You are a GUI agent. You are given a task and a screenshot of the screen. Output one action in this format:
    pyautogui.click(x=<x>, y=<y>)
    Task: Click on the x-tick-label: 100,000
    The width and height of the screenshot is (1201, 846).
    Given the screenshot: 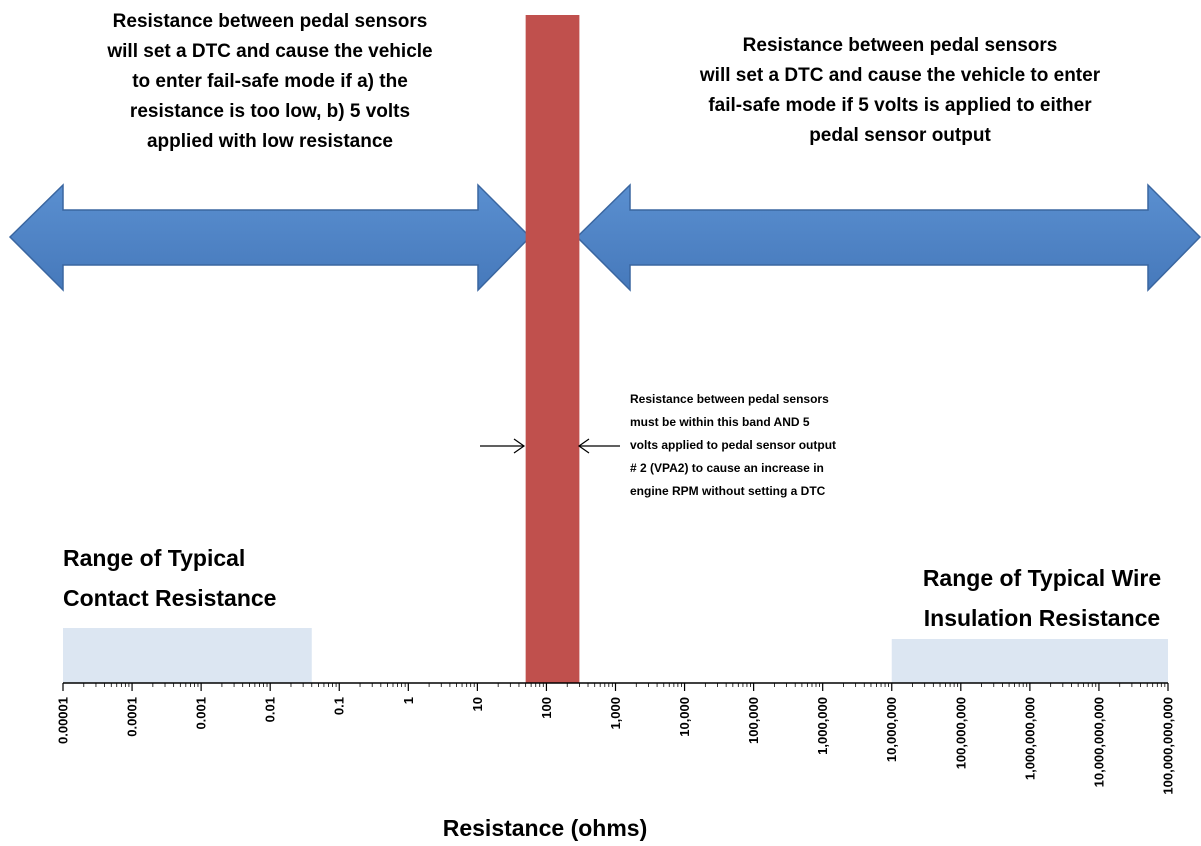 What is the action you would take?
    pyautogui.click(x=753, y=720)
    